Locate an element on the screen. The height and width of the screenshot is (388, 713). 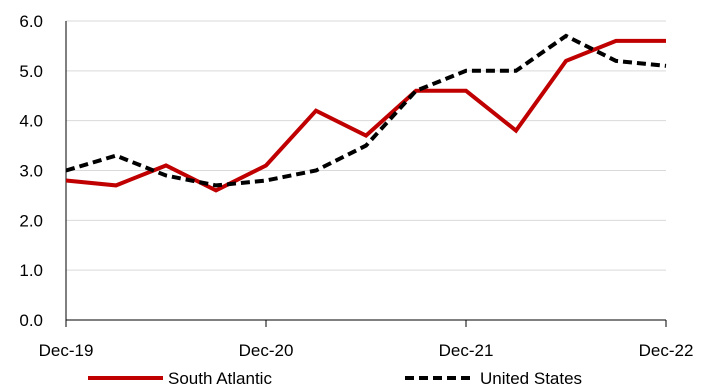
y-tick-label: 4.0 is located at coordinates (31, 121).